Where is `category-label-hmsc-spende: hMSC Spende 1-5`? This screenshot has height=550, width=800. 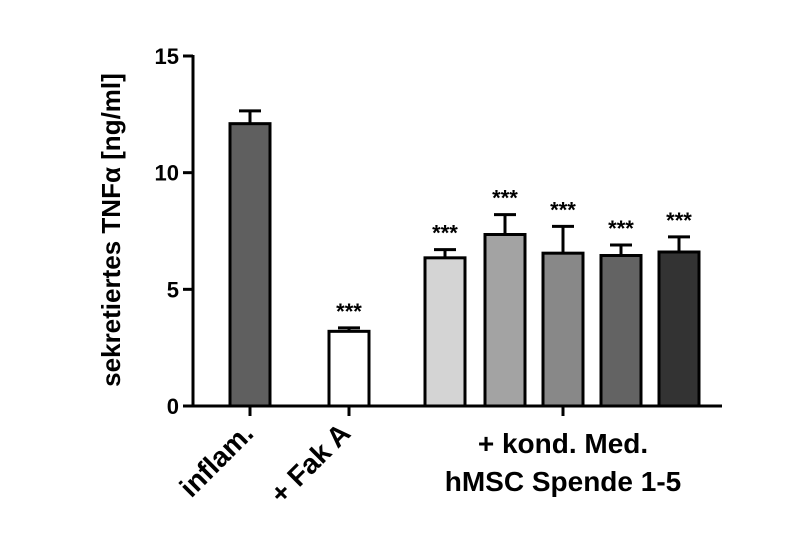 category-label-hmsc-spende: hMSC Spende 1-5 is located at coordinates (563, 481).